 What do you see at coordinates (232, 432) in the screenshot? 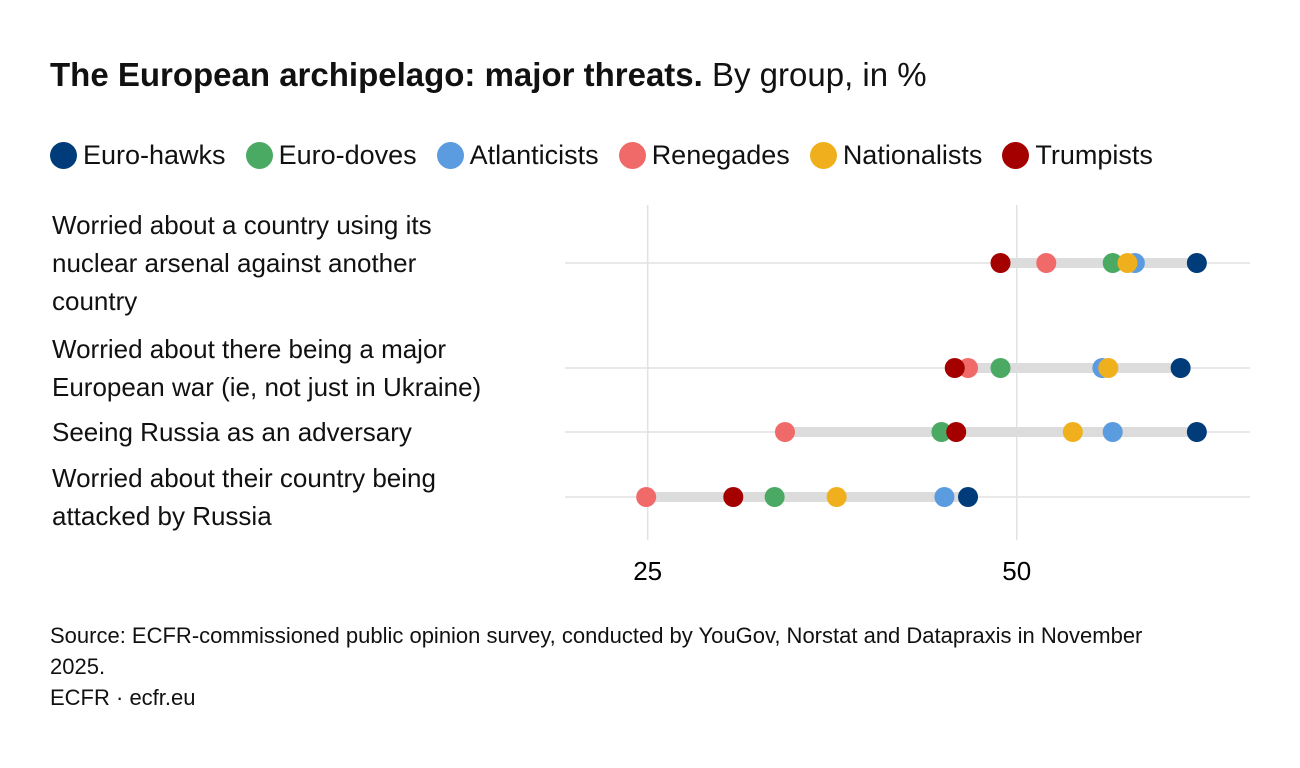
I see `category-label: Seeing Russia as an adversary` at bounding box center [232, 432].